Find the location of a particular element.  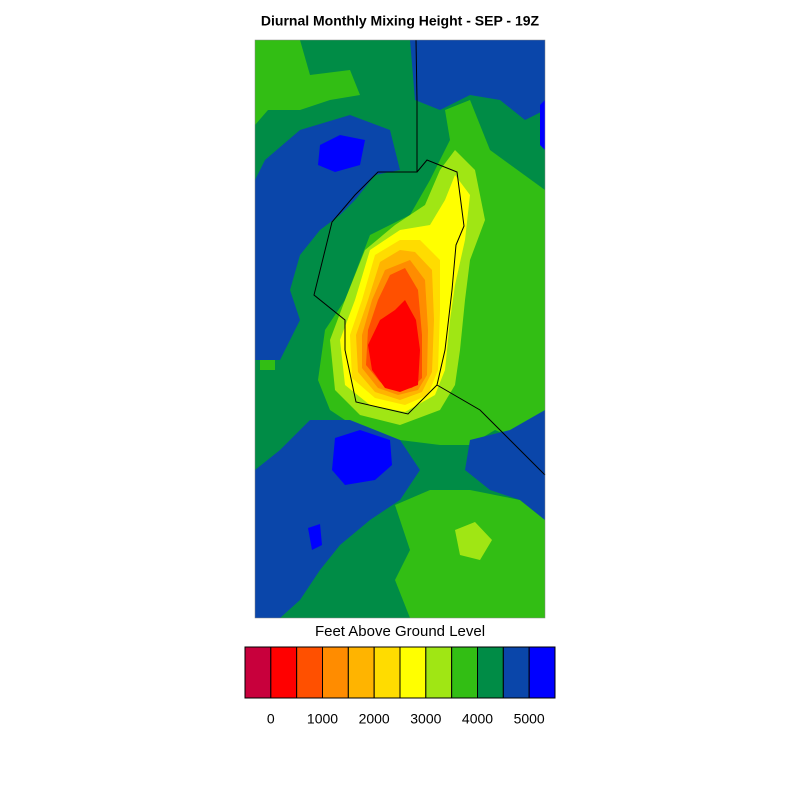

colorbar-tick-label: 3000 is located at coordinates (425, 719).